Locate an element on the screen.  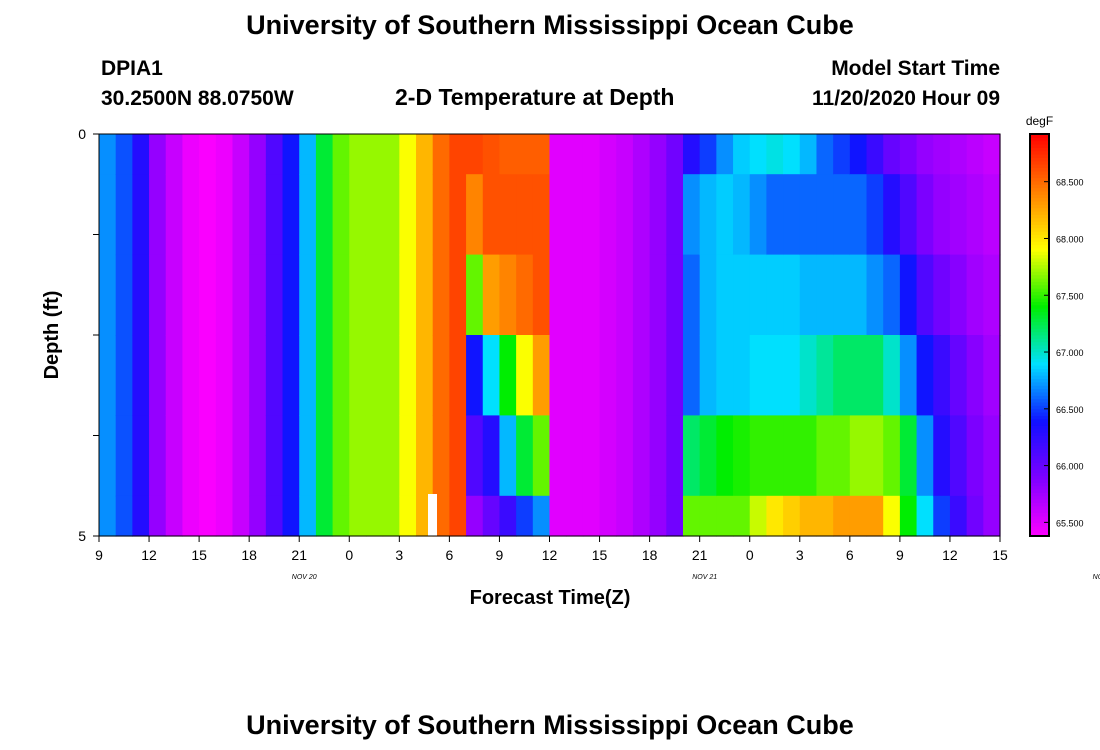
colorbar-tick-label: 66.500 is located at coordinates (1070, 410).